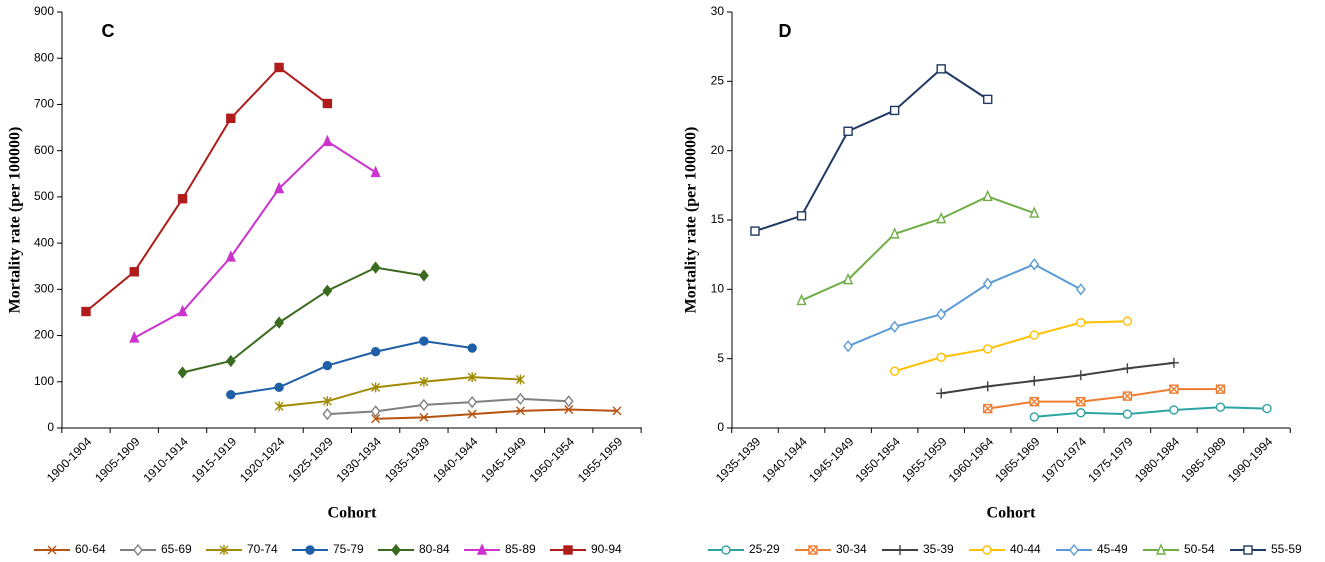 This screenshot has height=562, width=1325. I want to click on x-tick-label: 1935-1939, so click(738, 459).